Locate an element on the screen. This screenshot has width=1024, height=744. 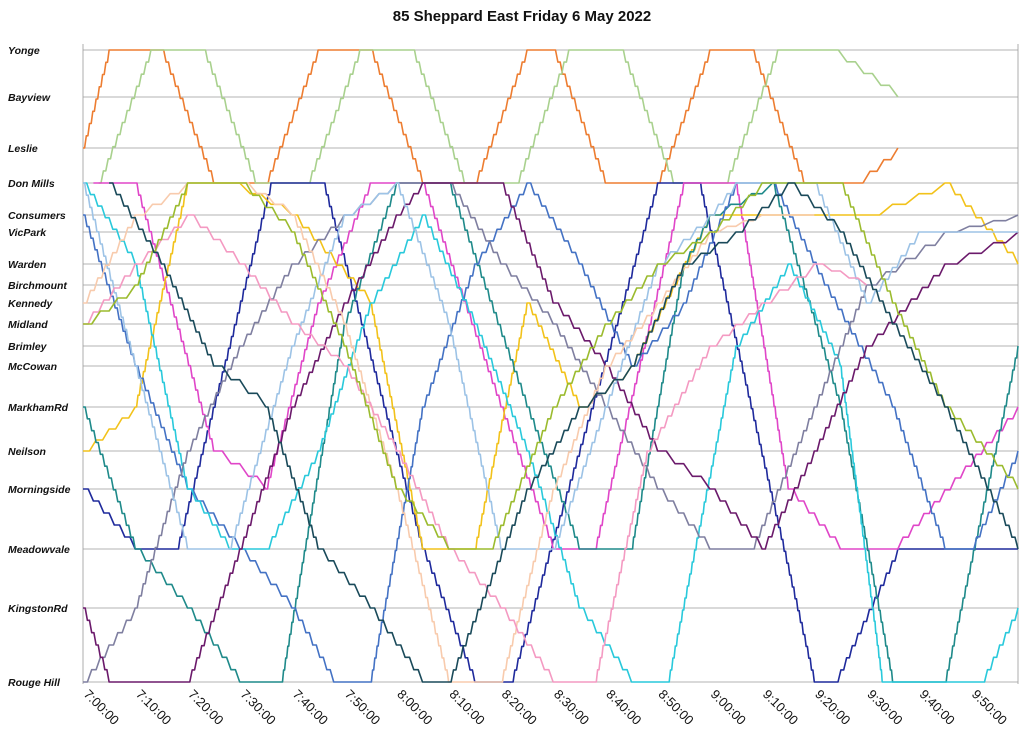
x-tick-label: 7:10:00 is located at coordinates (153, 707).